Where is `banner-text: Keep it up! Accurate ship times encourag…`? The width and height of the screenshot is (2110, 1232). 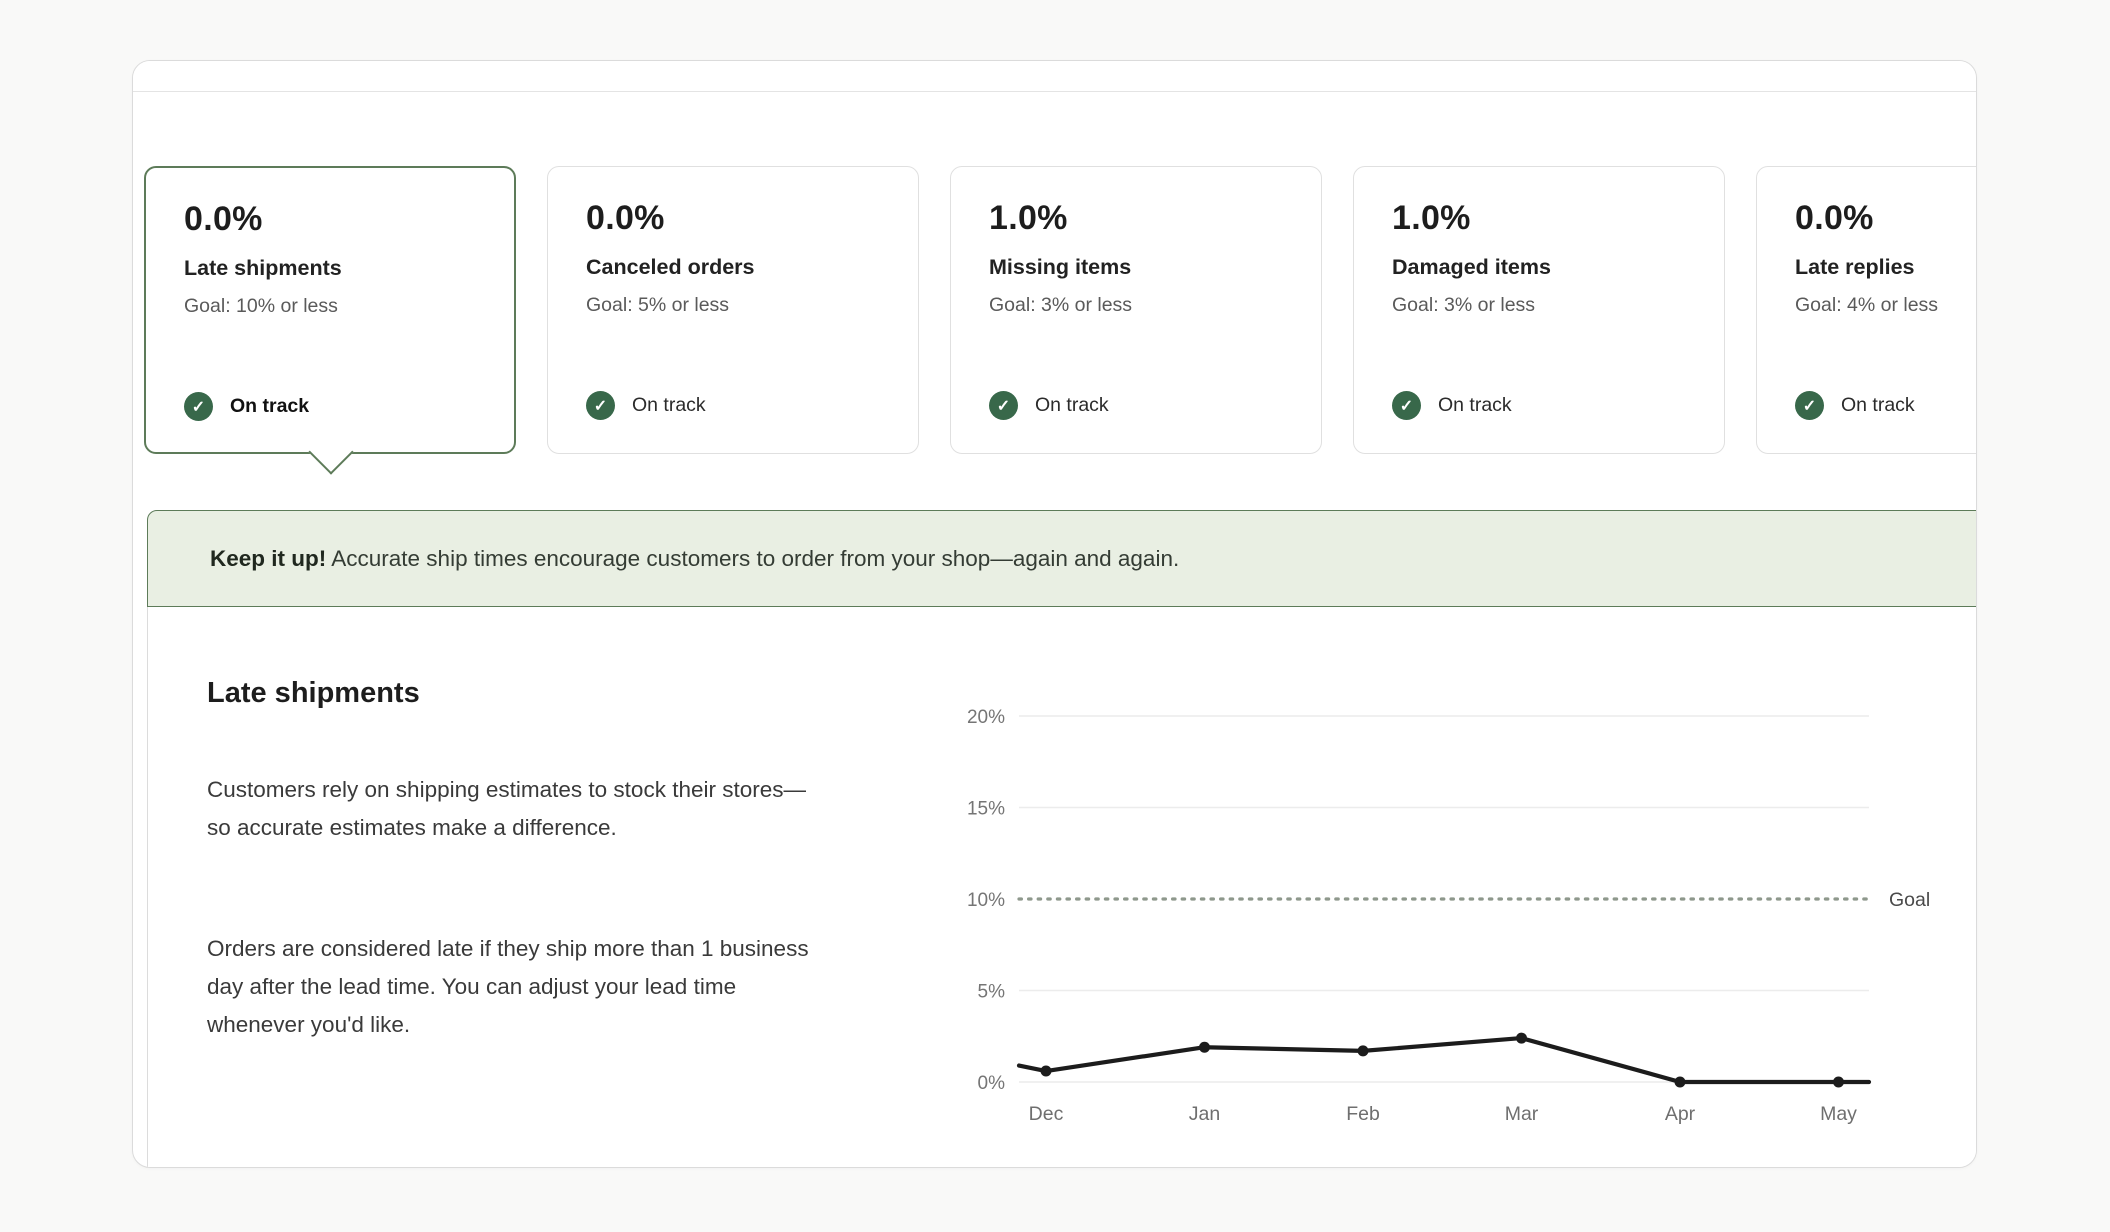
banner-text: Keep it up! Accurate ship times encourag… is located at coordinates (694, 559).